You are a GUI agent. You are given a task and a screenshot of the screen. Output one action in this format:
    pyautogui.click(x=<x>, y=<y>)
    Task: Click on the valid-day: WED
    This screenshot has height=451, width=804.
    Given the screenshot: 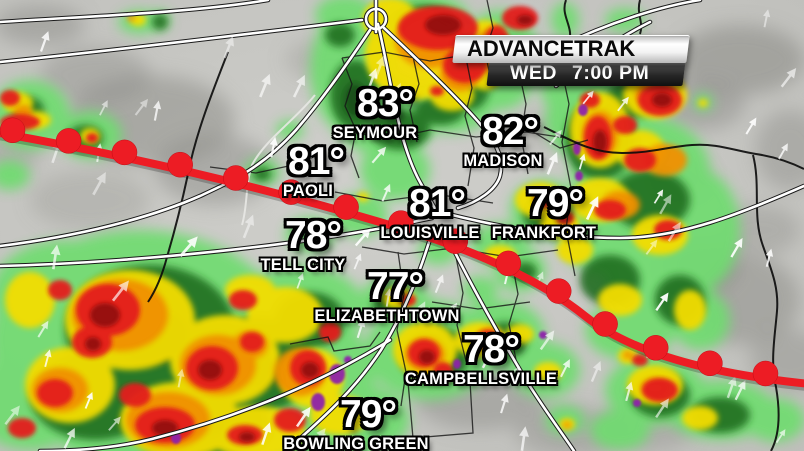 What is the action you would take?
    pyautogui.click(x=533, y=73)
    